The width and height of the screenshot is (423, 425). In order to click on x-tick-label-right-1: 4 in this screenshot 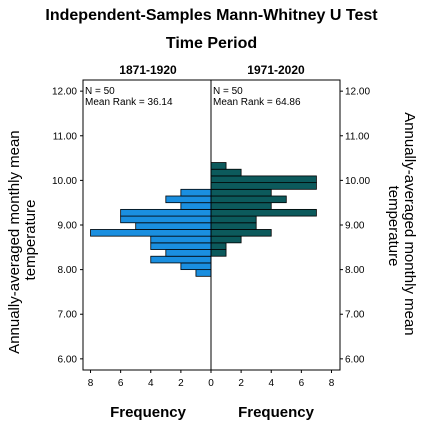, I will do `click(271, 383)`.